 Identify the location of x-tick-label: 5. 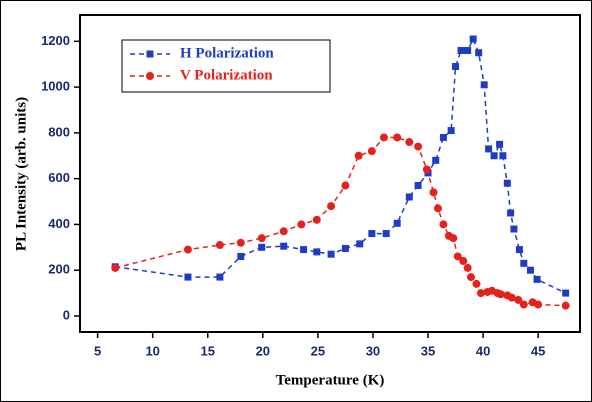
(97, 350).